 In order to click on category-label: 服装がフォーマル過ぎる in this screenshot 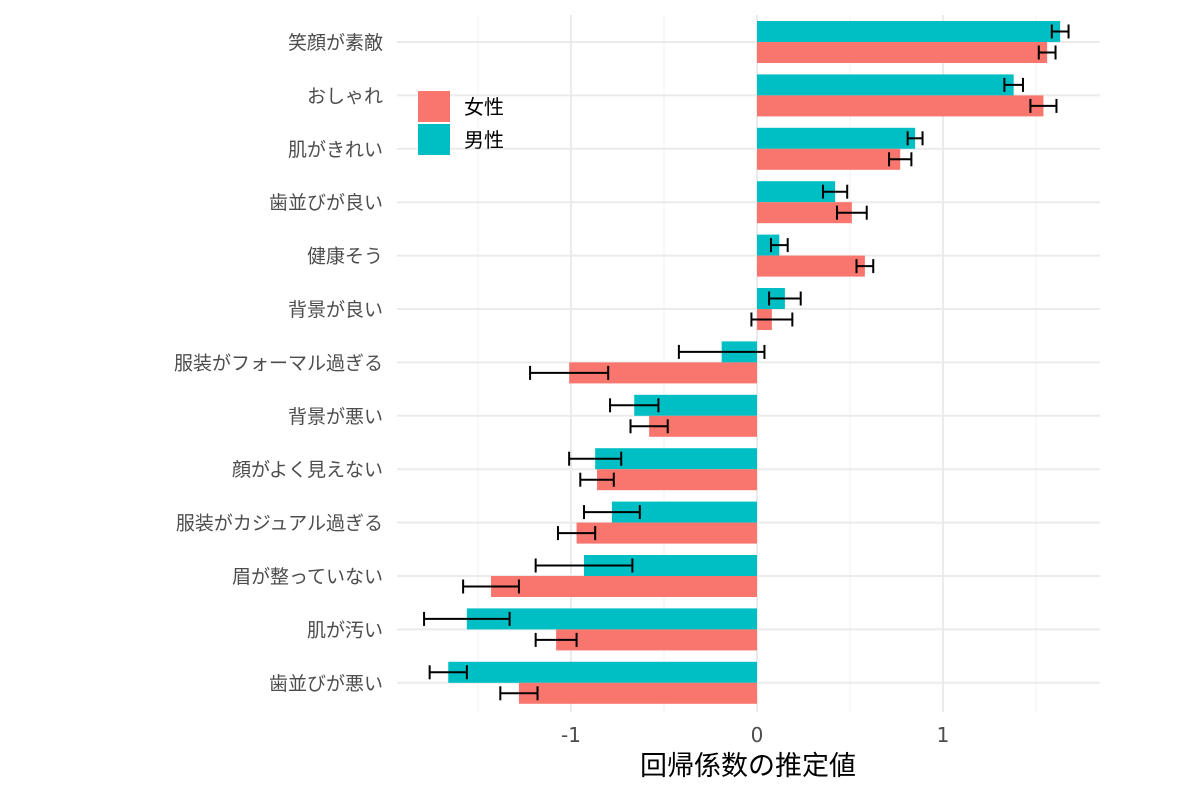, I will do `click(278, 363)`.